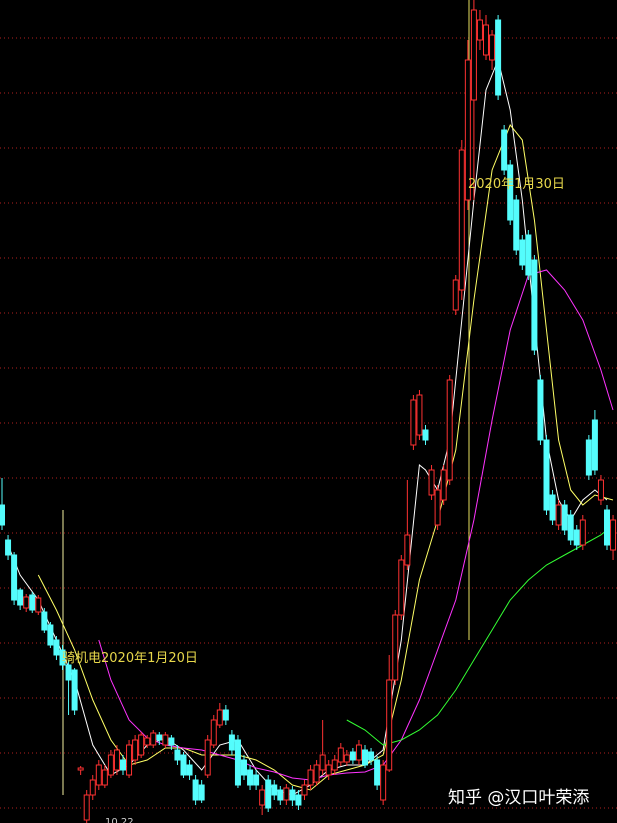 The image size is (617, 823). I want to click on price-label: 10.22, so click(119, 820).